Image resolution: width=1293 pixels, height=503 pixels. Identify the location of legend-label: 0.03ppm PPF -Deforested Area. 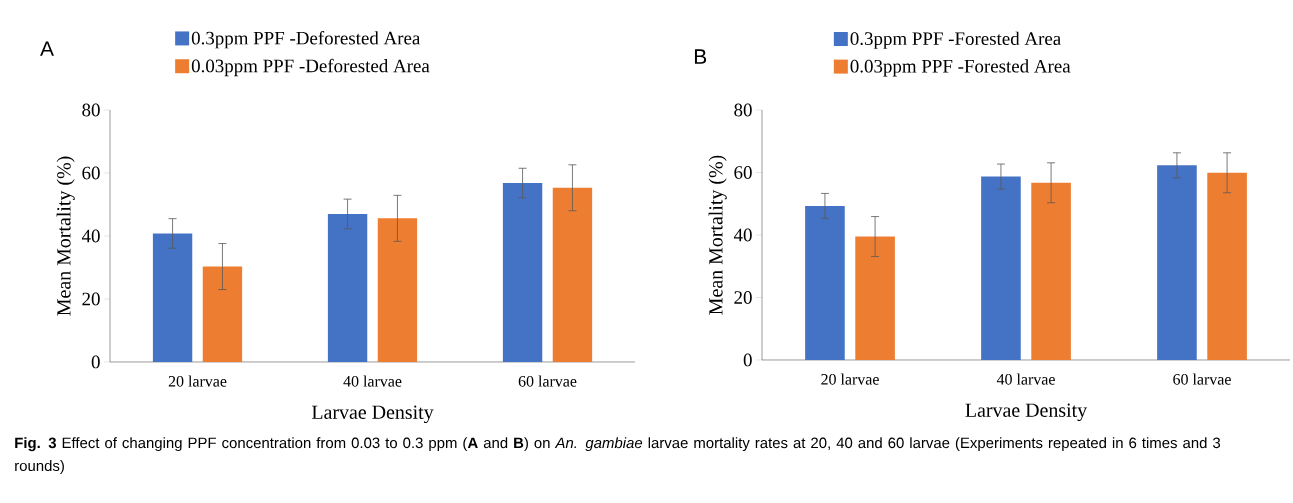
(310, 67).